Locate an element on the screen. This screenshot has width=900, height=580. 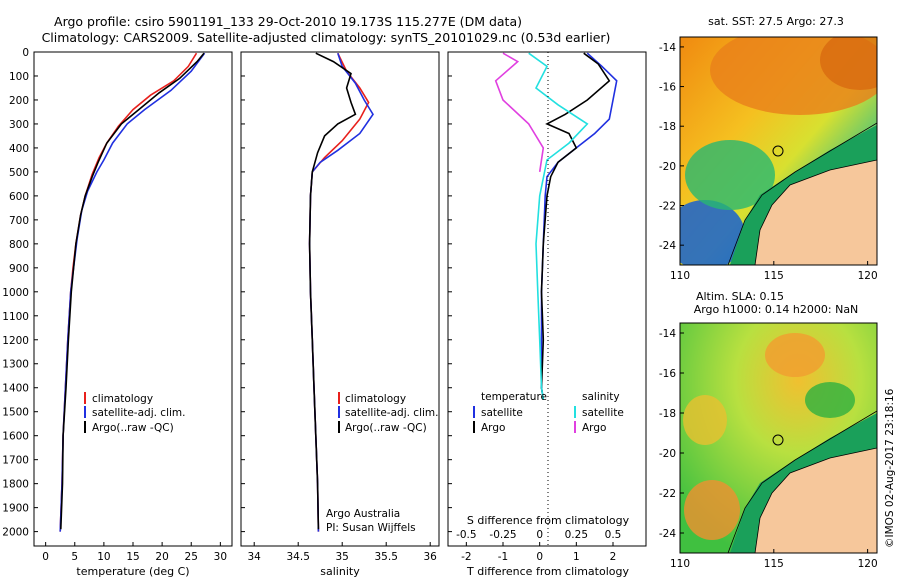
y-tick-label: 0 is located at coordinates (25, 53).